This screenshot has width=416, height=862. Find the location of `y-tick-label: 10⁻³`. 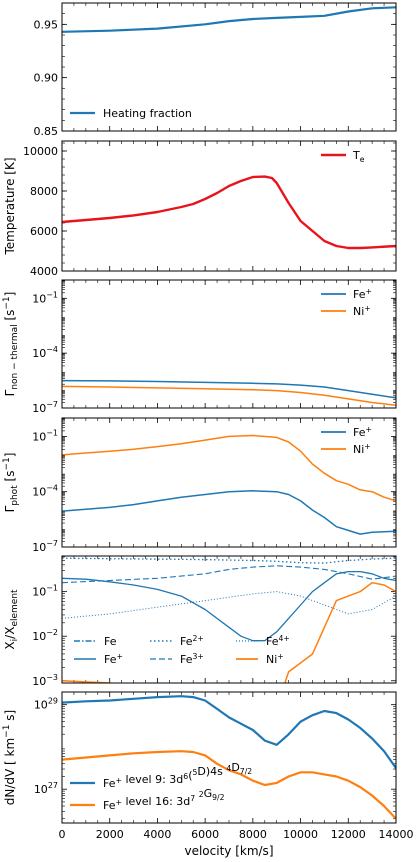

y-tick-label: 10⁻³ is located at coordinates (45, 680).